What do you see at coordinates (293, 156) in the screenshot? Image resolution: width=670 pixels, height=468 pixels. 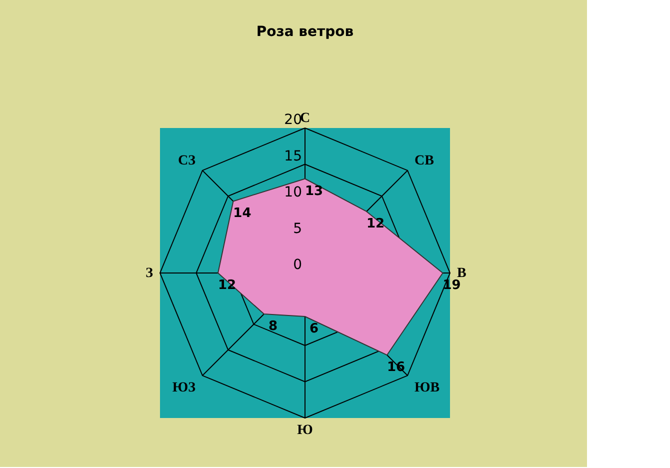 I see `y-tick-label: 15` at bounding box center [293, 156].